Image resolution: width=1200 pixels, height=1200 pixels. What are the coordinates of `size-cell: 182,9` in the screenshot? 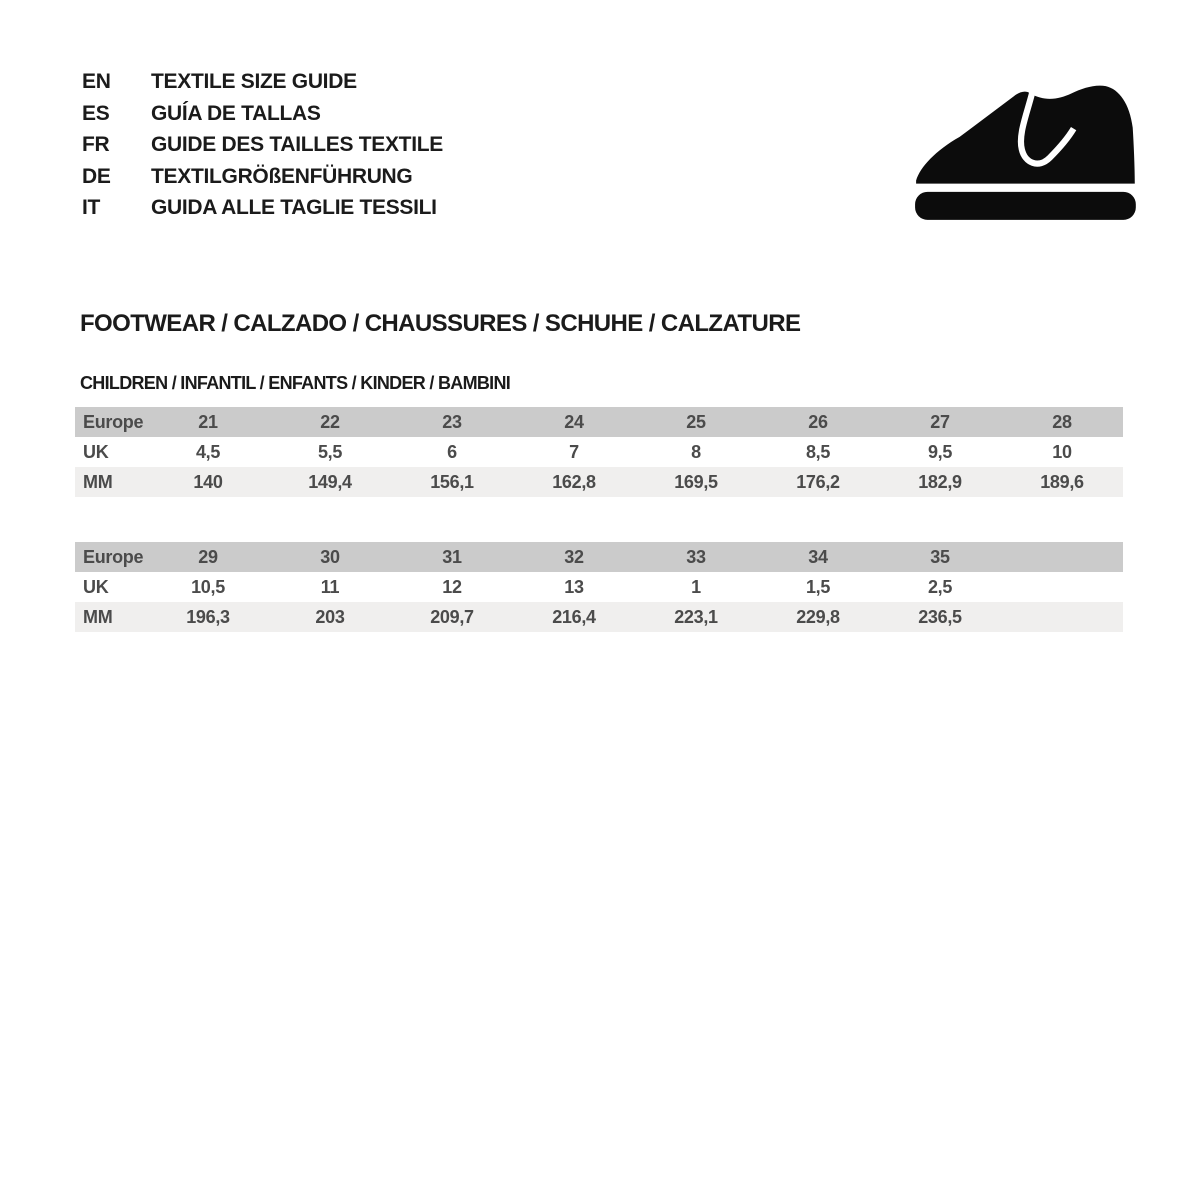 It's located at (940, 482).